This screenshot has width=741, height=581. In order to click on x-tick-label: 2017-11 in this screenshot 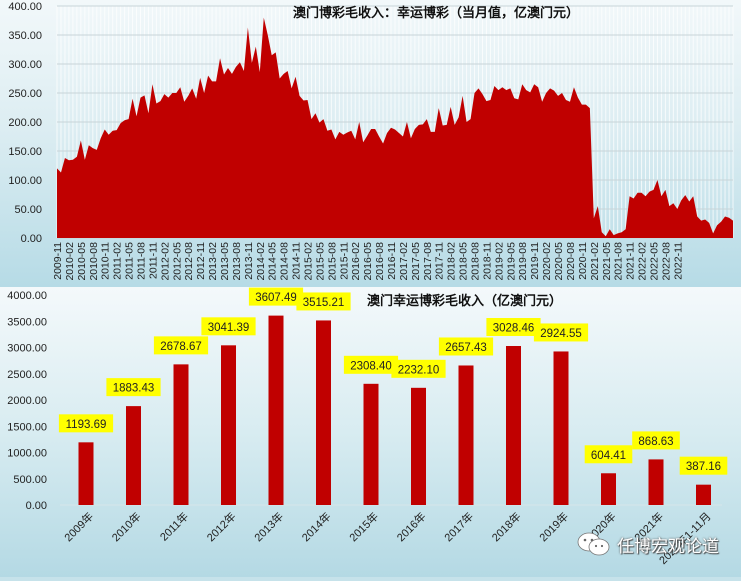, I will do `click(440, 261)`.